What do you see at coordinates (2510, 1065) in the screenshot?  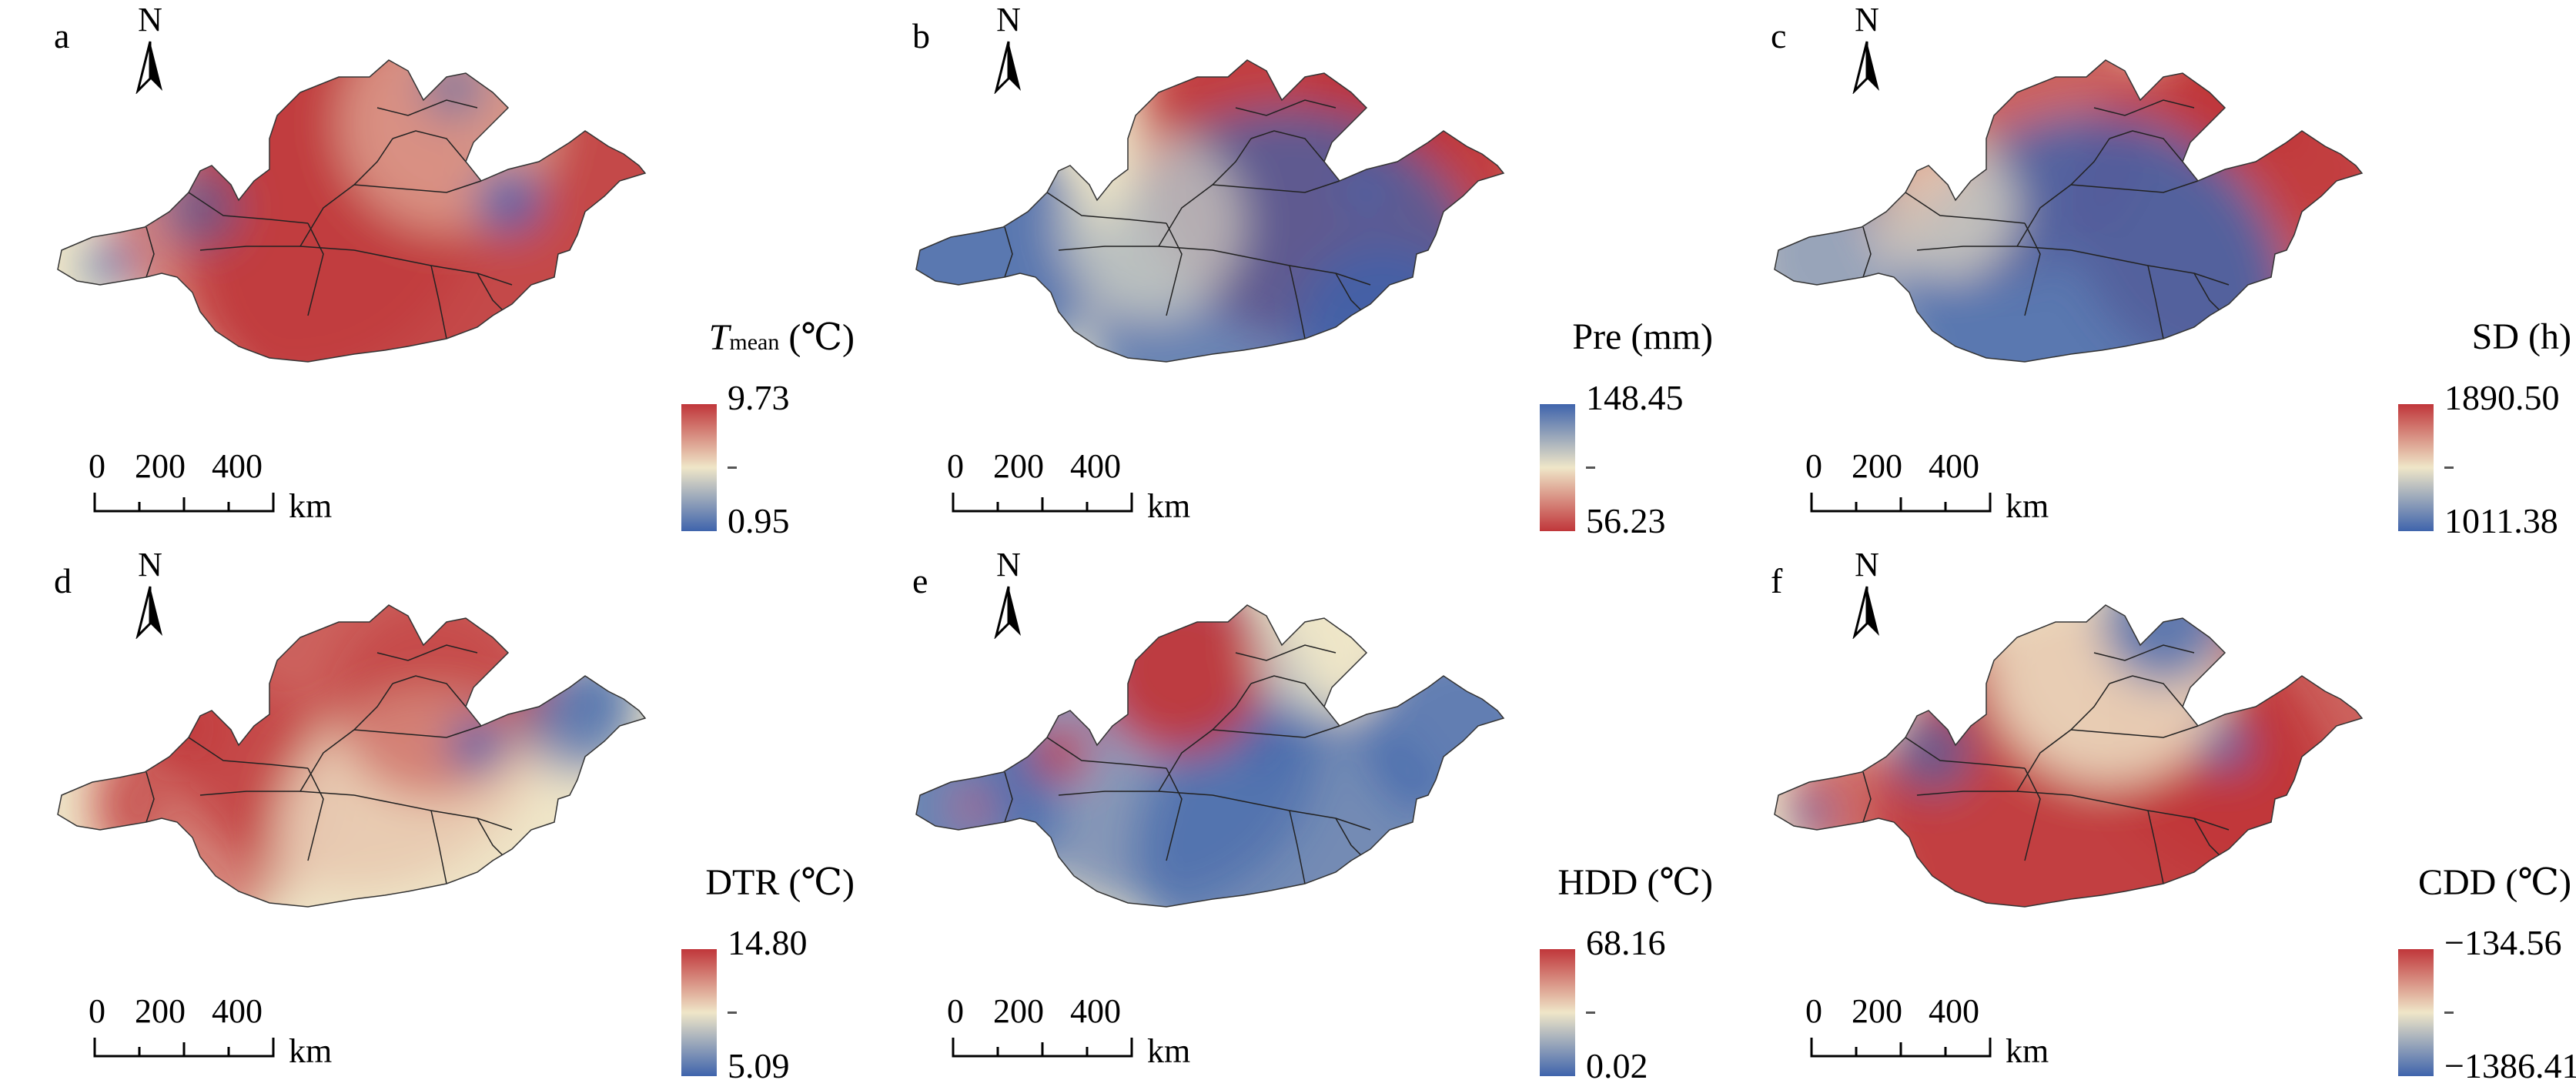 I see `legend-min: −1386.41` at bounding box center [2510, 1065].